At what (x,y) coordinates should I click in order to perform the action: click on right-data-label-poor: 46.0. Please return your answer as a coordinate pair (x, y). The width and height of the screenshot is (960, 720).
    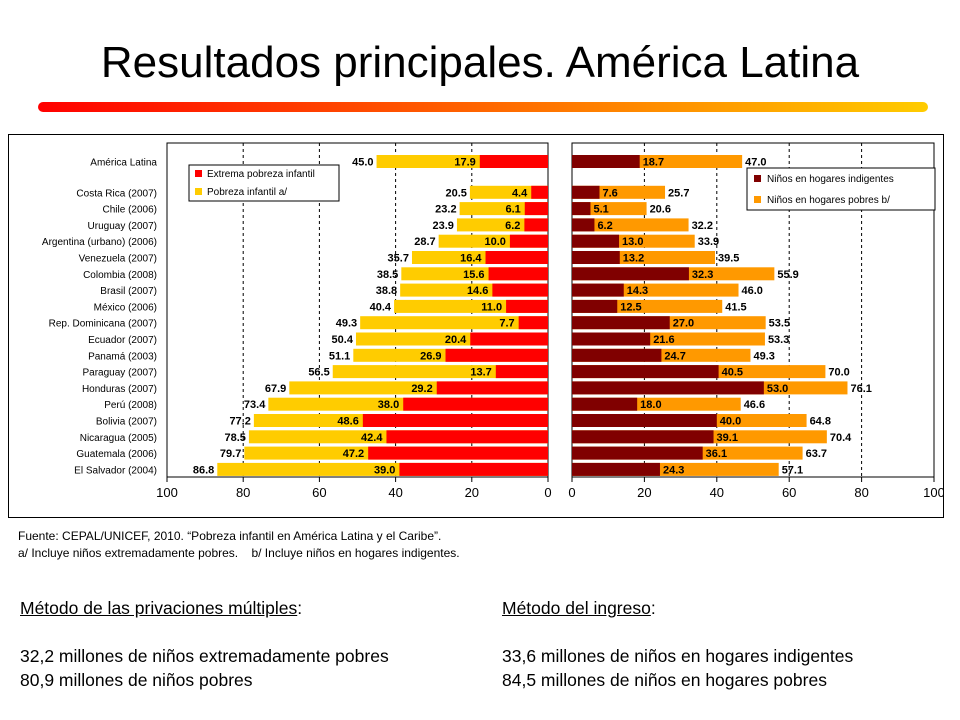
    Looking at the image, I should click on (752, 291).